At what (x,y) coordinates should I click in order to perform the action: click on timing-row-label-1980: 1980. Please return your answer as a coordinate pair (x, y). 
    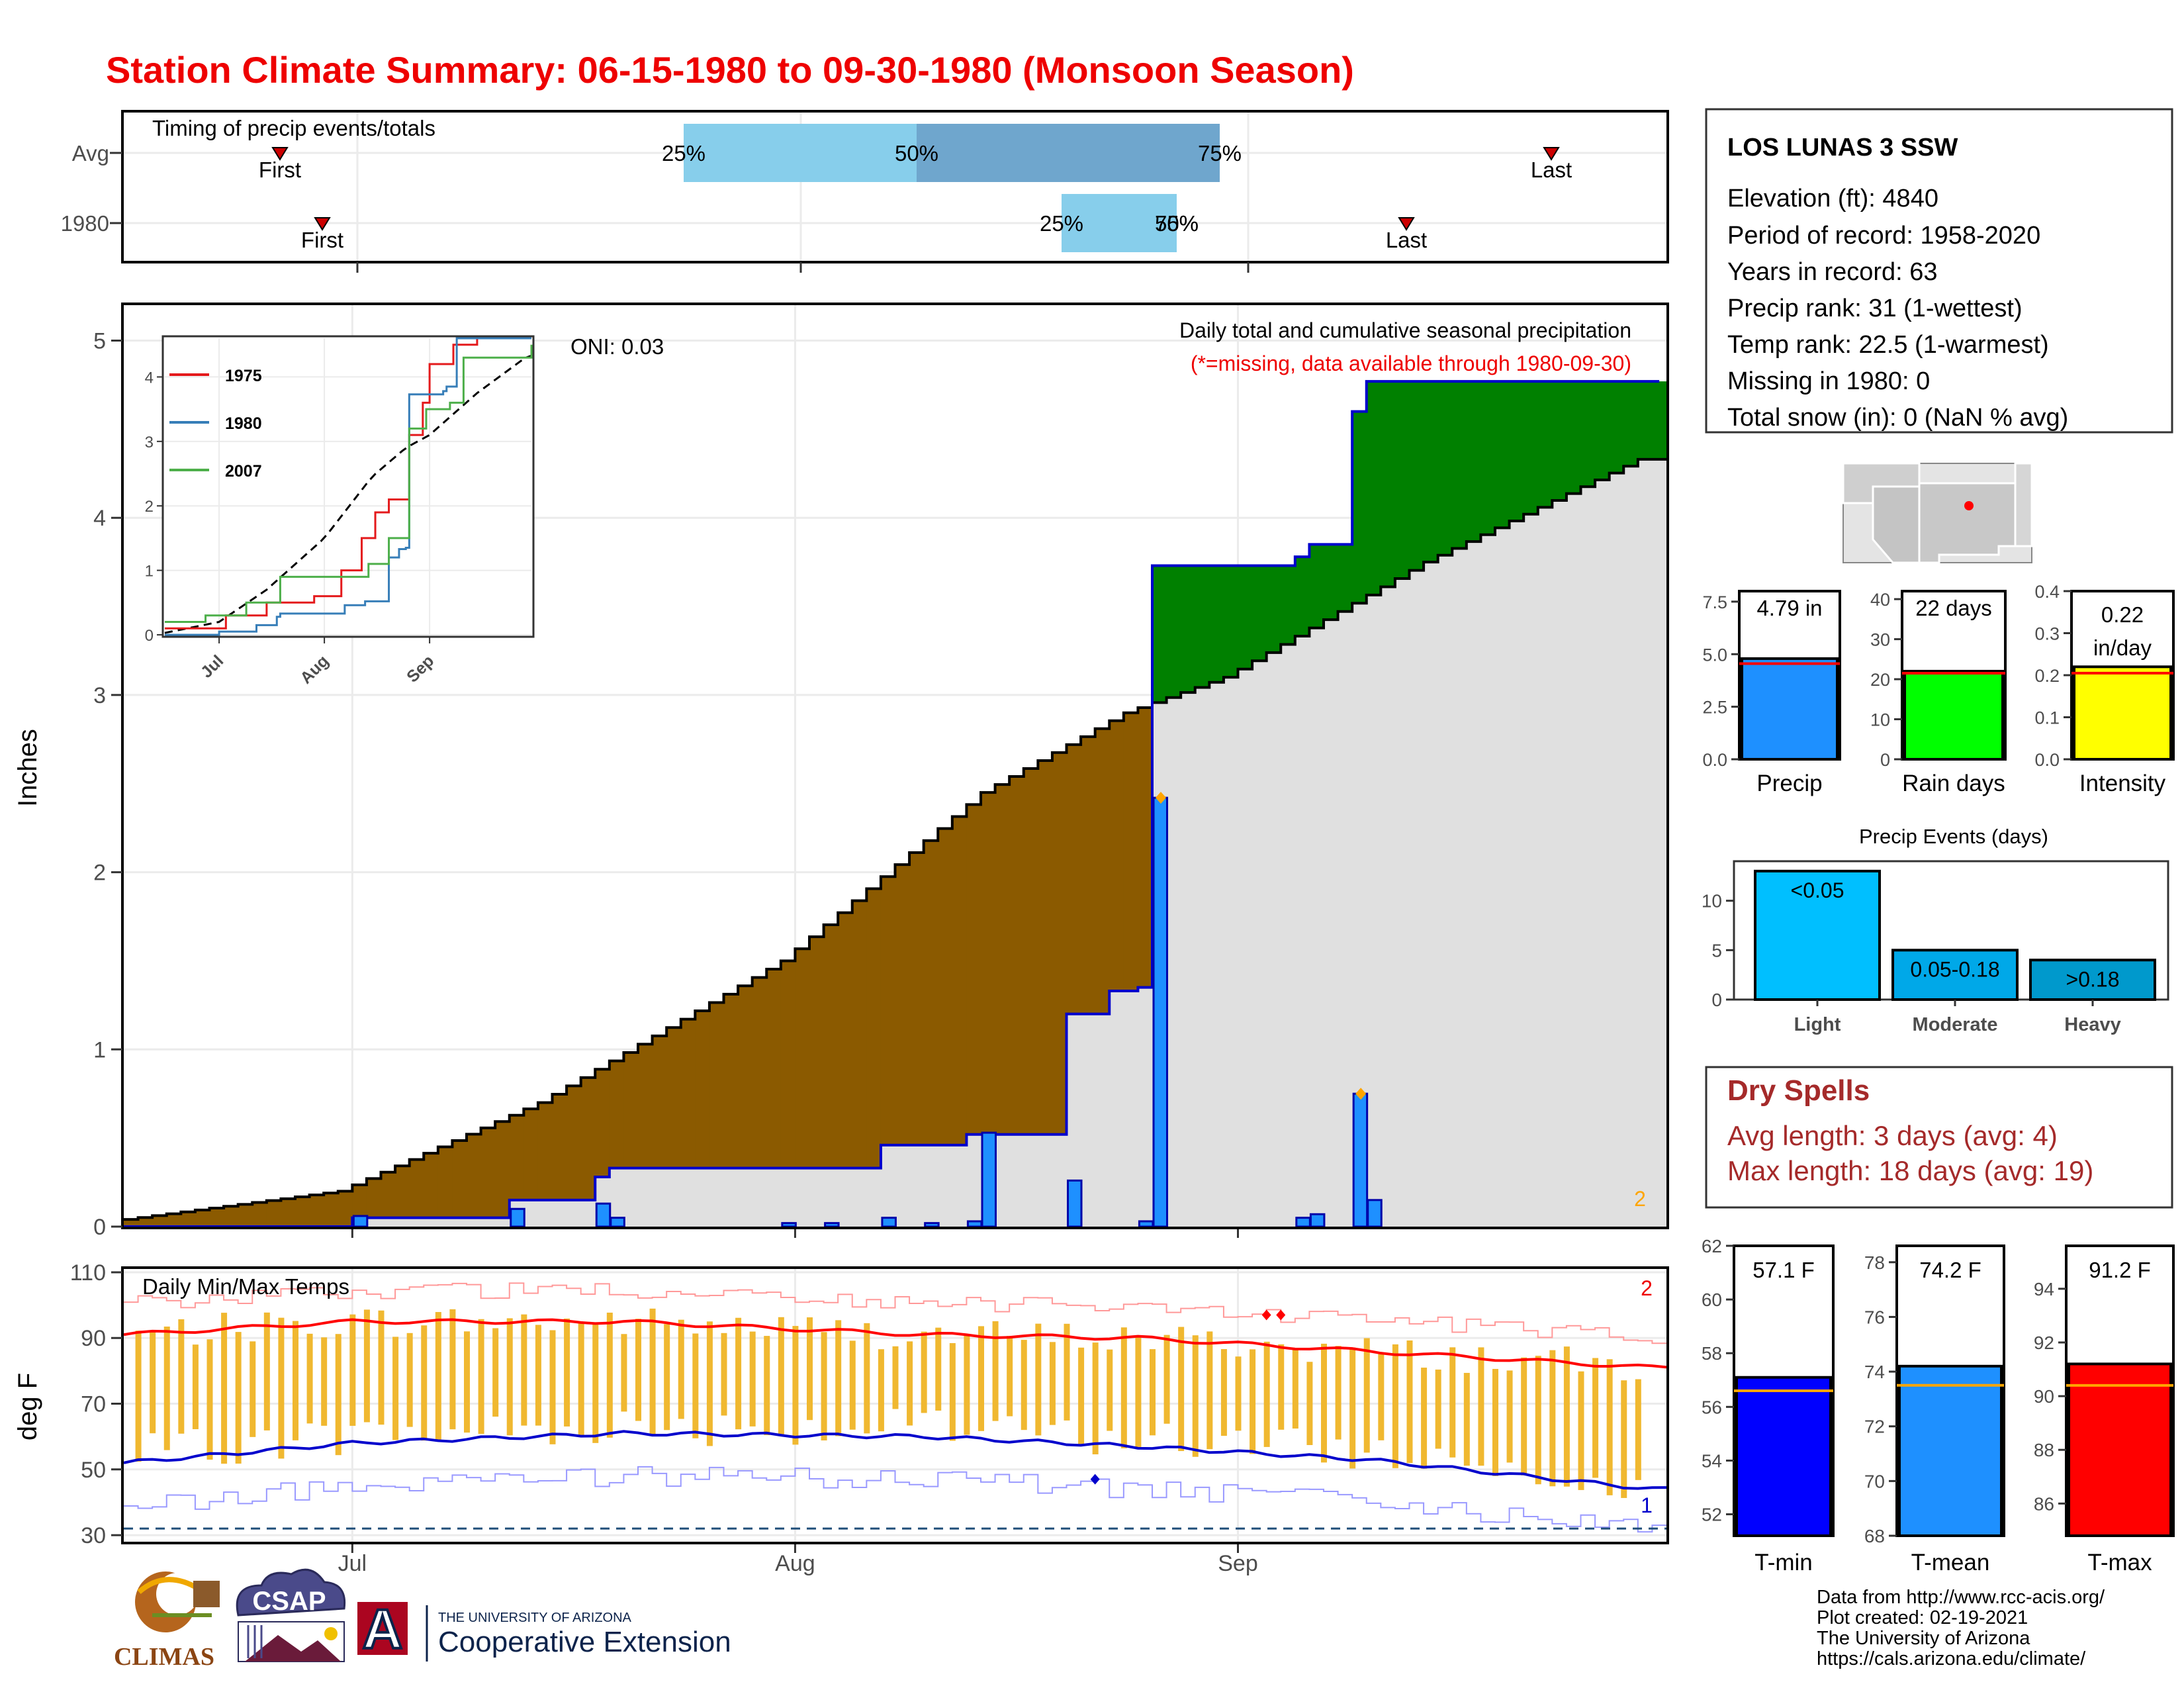
    Looking at the image, I should click on (85, 223).